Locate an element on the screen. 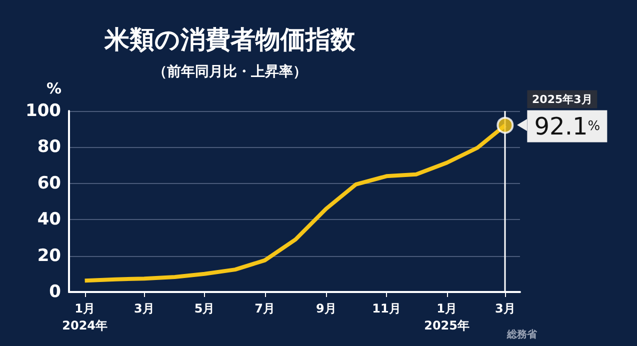  y-axis-title: % is located at coordinates (54, 89).